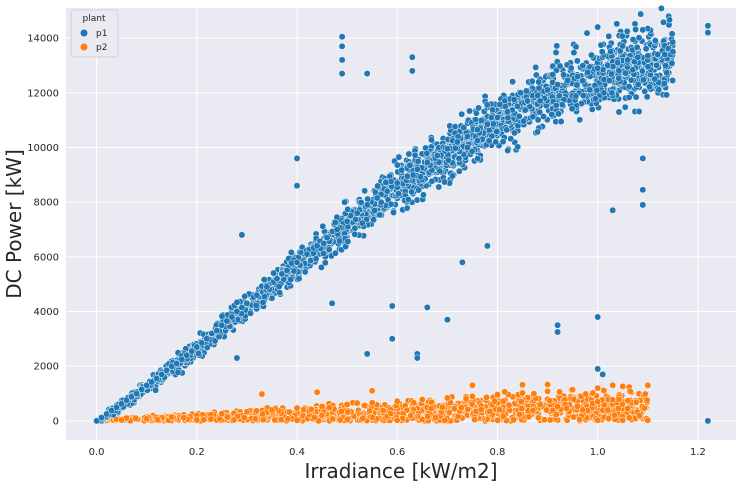 This screenshot has height=488, width=741. What do you see at coordinates (698, 452) in the screenshot?
I see `x-tick-label: 1.2` at bounding box center [698, 452].